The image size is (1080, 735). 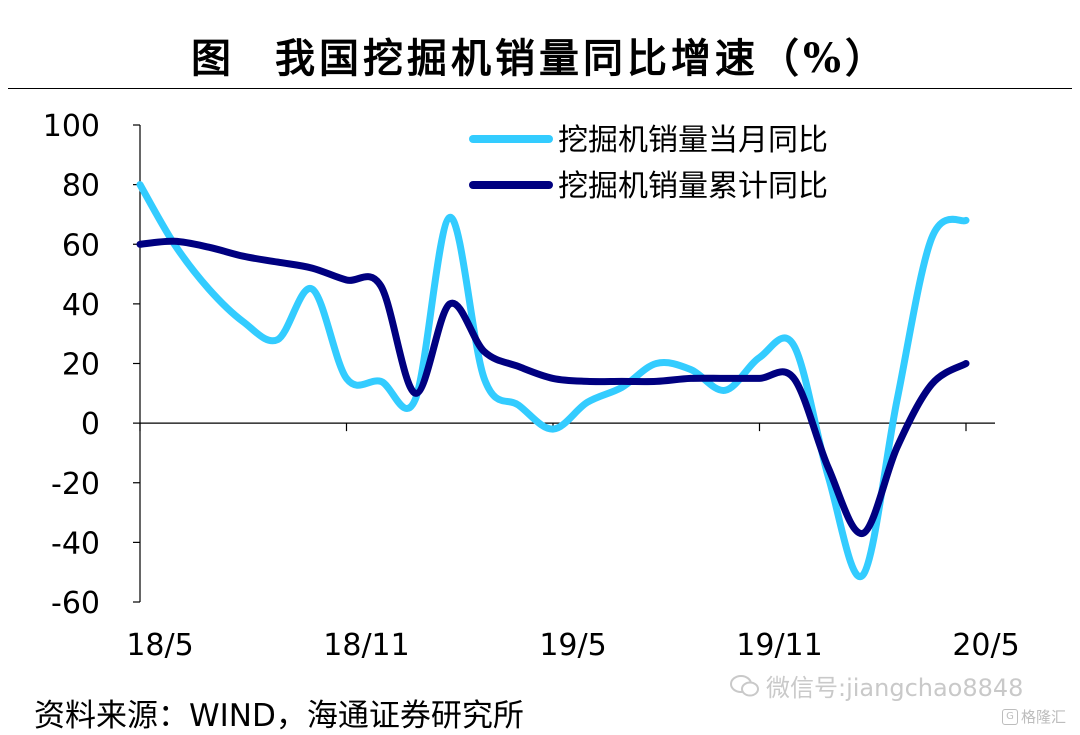 What do you see at coordinates (693, 186) in the screenshot?
I see `legend-label: 挖掘机销量累计同比` at bounding box center [693, 186].